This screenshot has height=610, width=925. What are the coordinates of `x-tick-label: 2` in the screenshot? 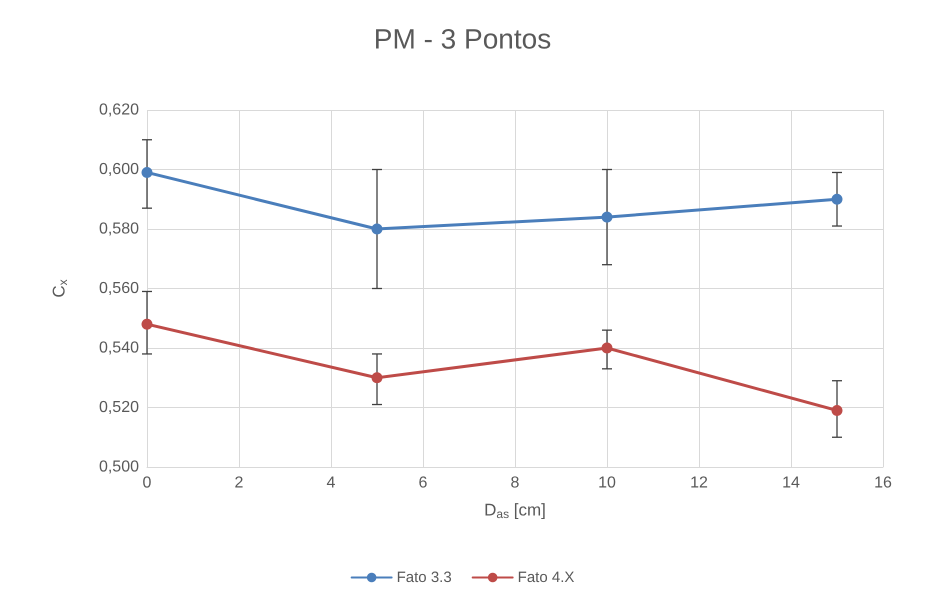 It's located at (239, 483).